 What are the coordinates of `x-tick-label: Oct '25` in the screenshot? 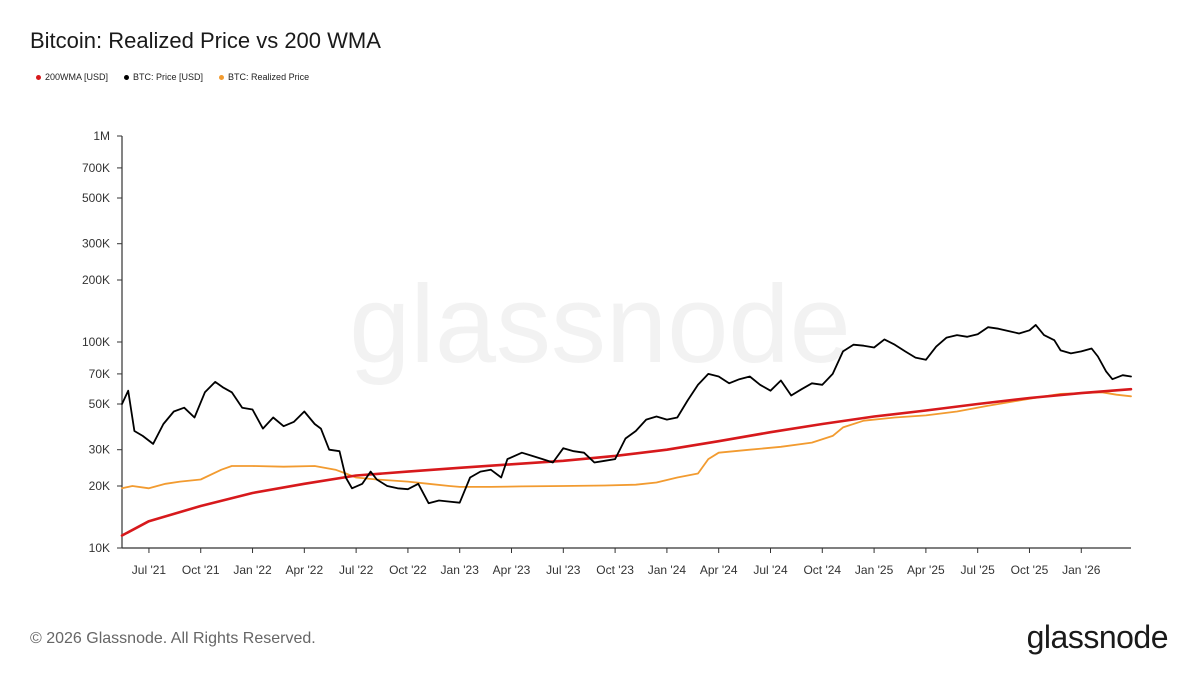 It's located at (1030, 570).